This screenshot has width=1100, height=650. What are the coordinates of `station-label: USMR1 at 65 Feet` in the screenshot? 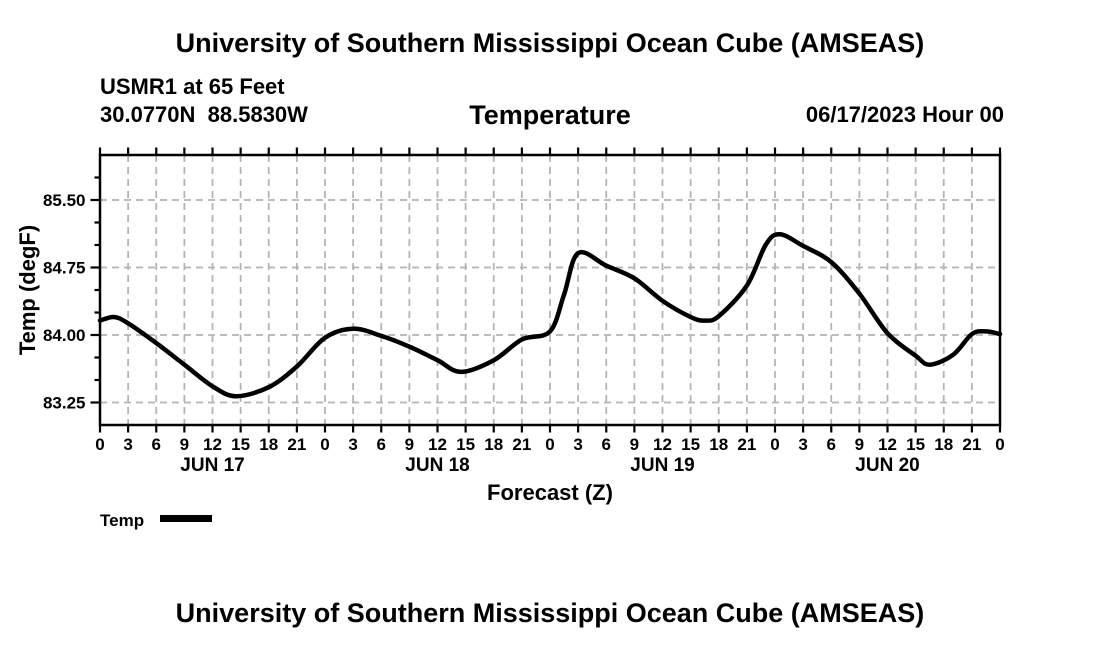 It's located at (192, 86).